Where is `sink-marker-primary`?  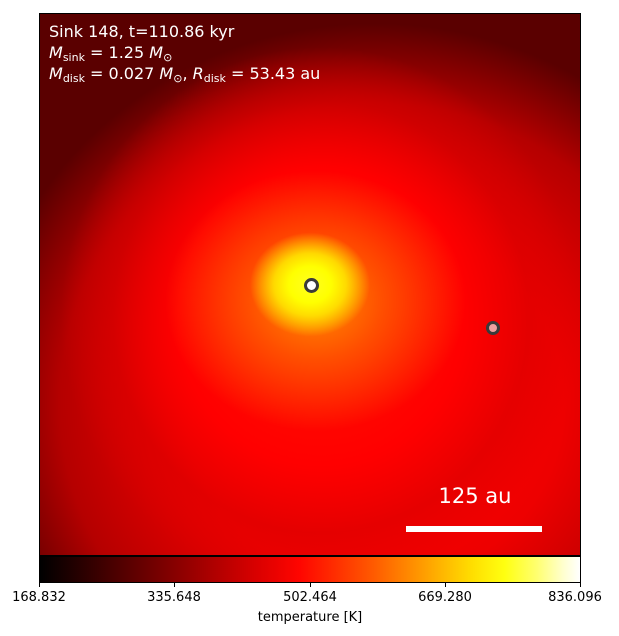
sink-marker-primary is located at coordinates (311, 285).